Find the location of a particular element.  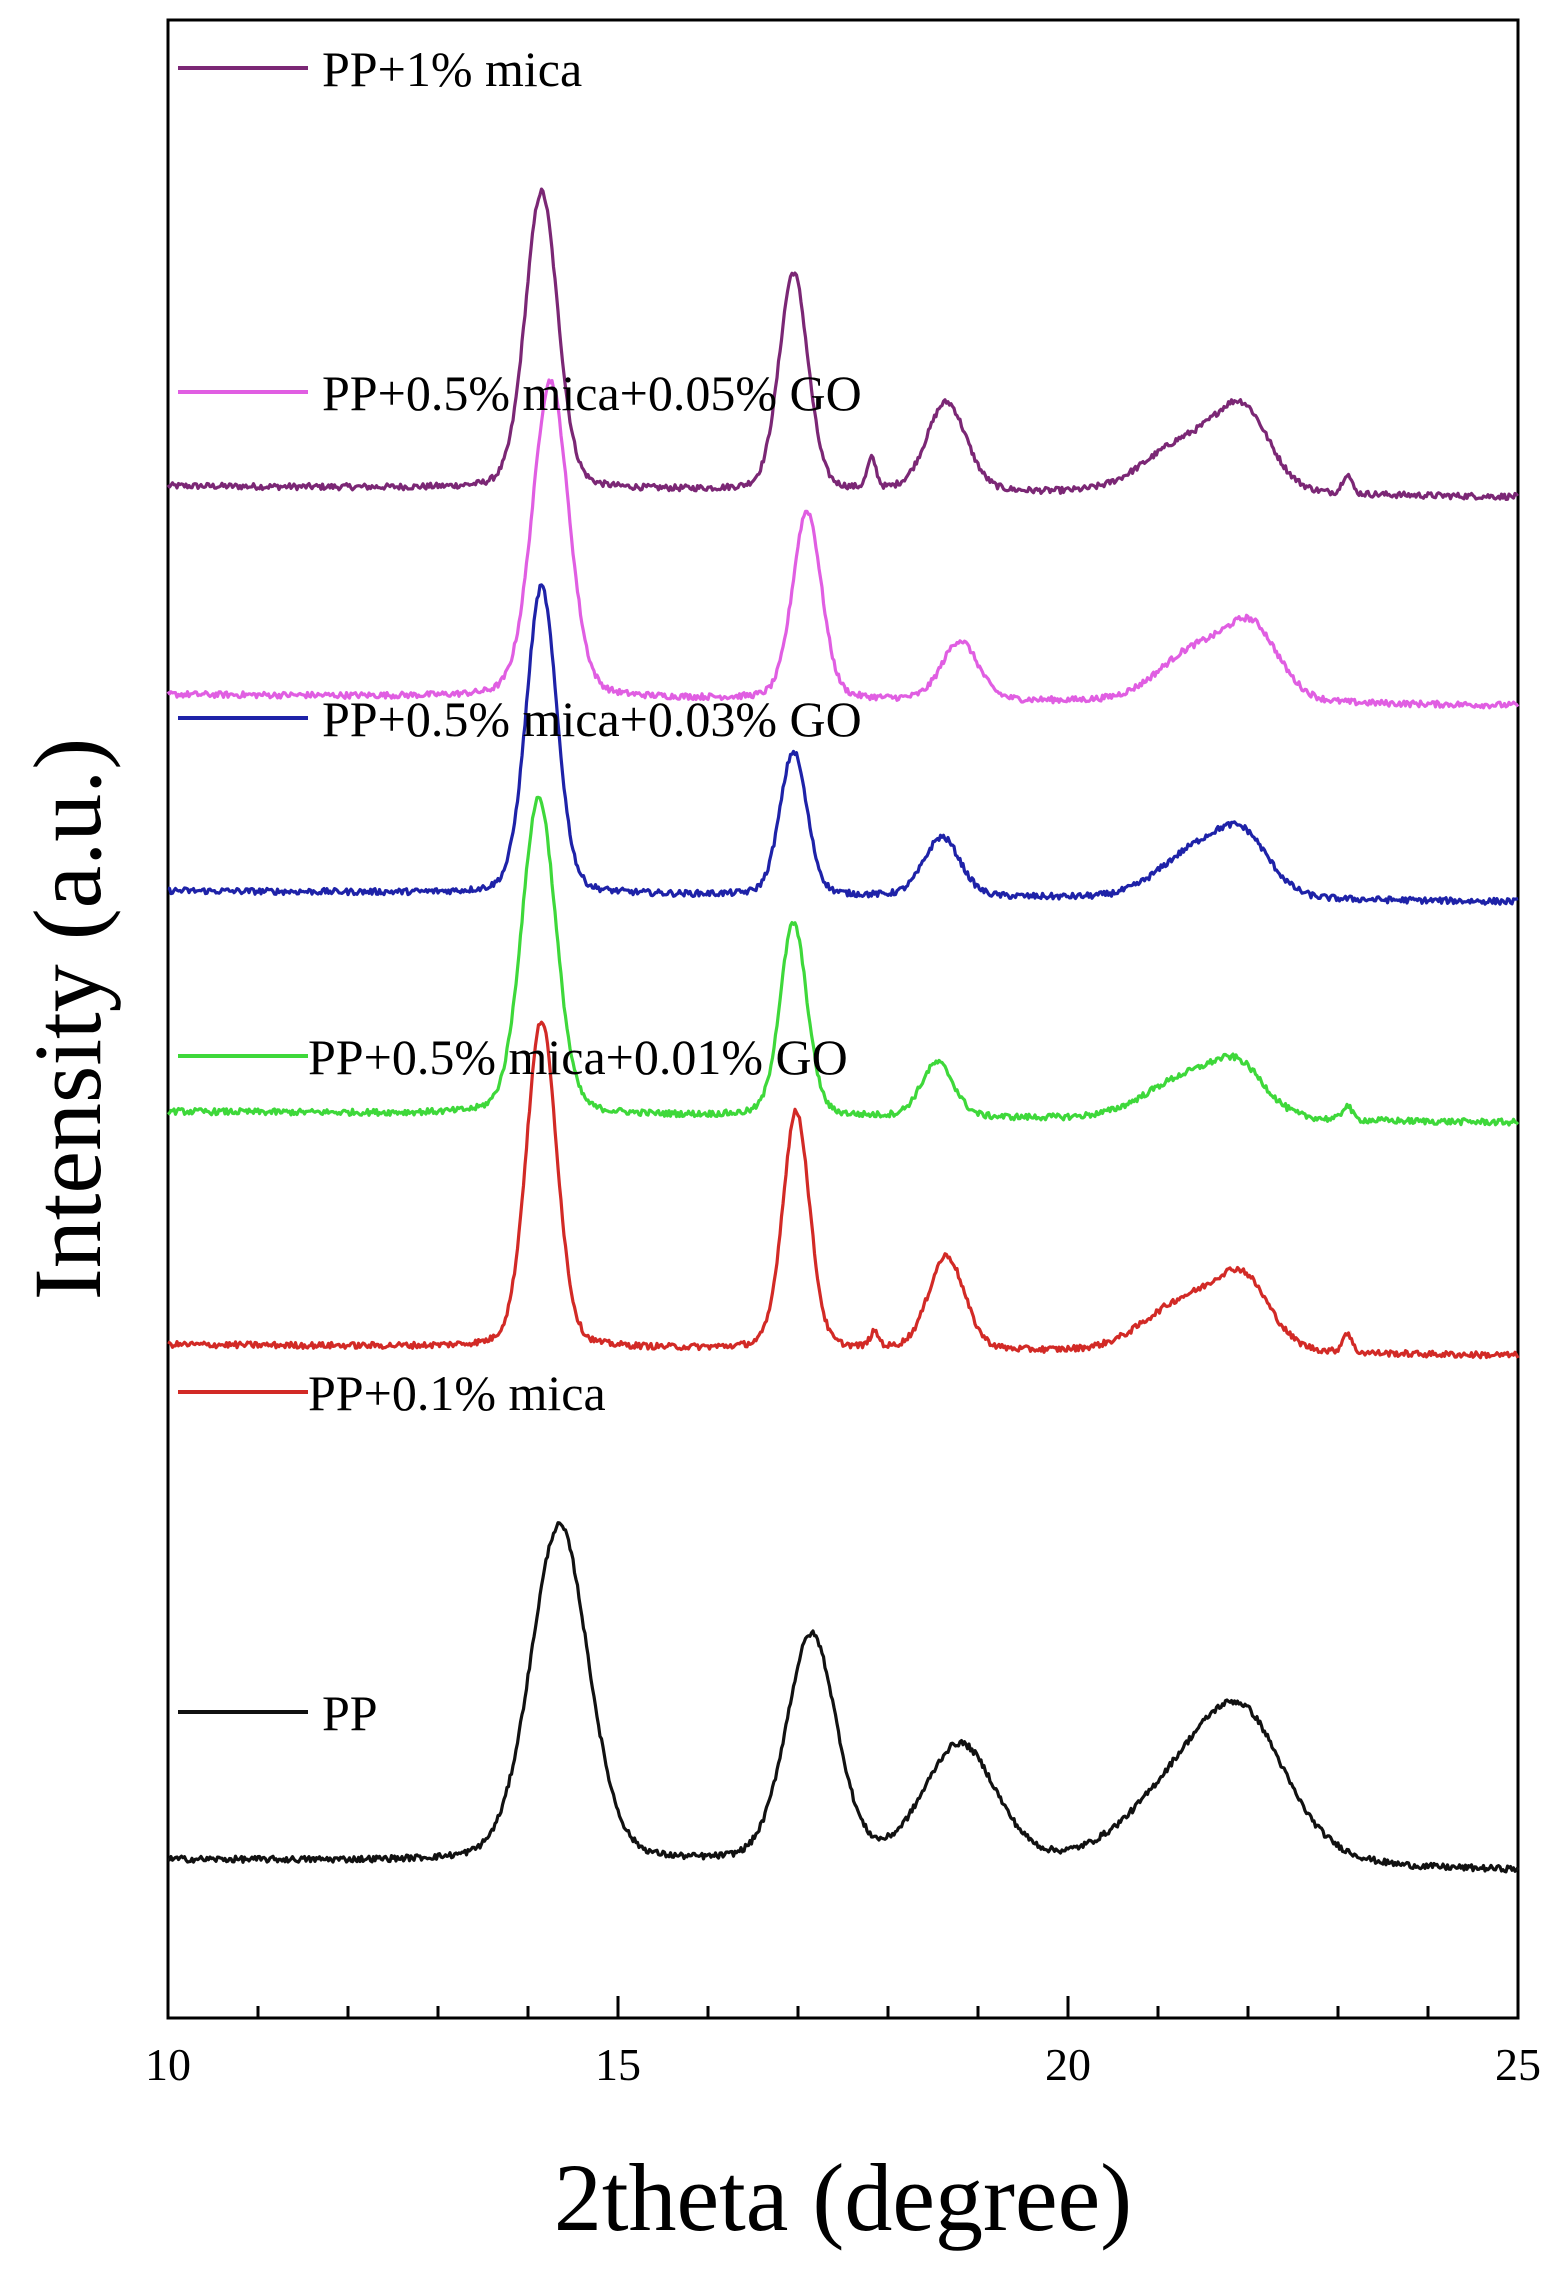

x-axis-title: 2theta (degree) is located at coordinates (843, 2197).